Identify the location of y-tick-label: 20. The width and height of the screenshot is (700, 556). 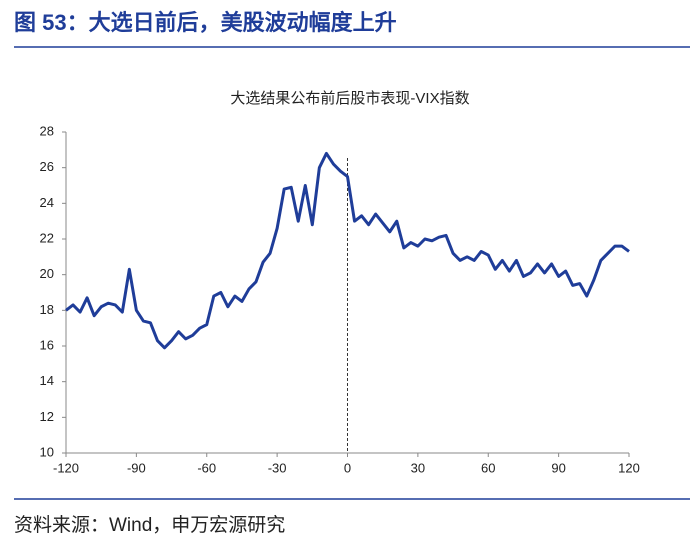
(47, 273).